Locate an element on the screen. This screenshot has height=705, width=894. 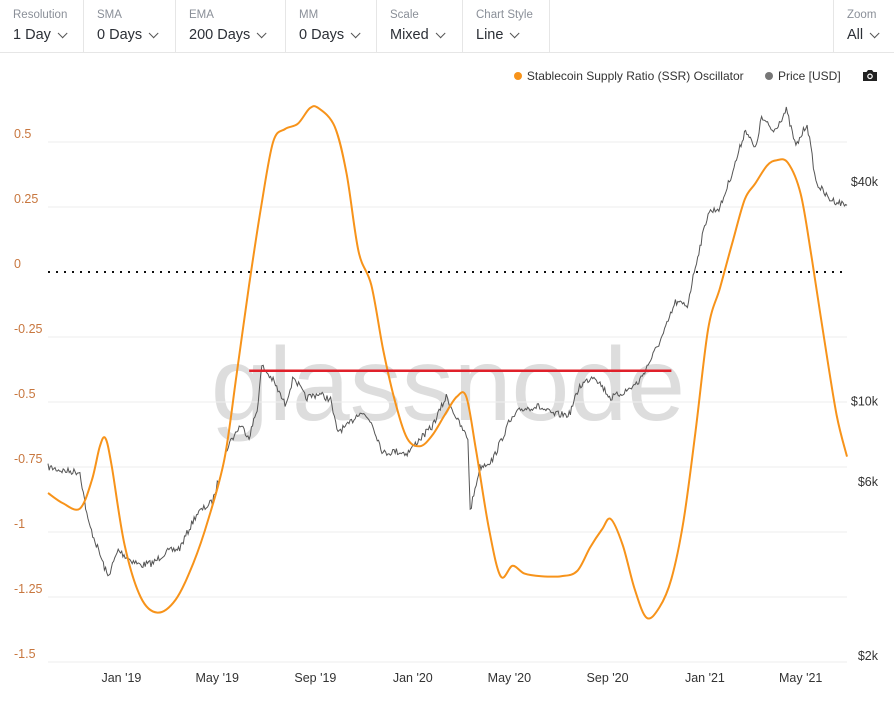
ema-label: EMA is located at coordinates (201, 15).